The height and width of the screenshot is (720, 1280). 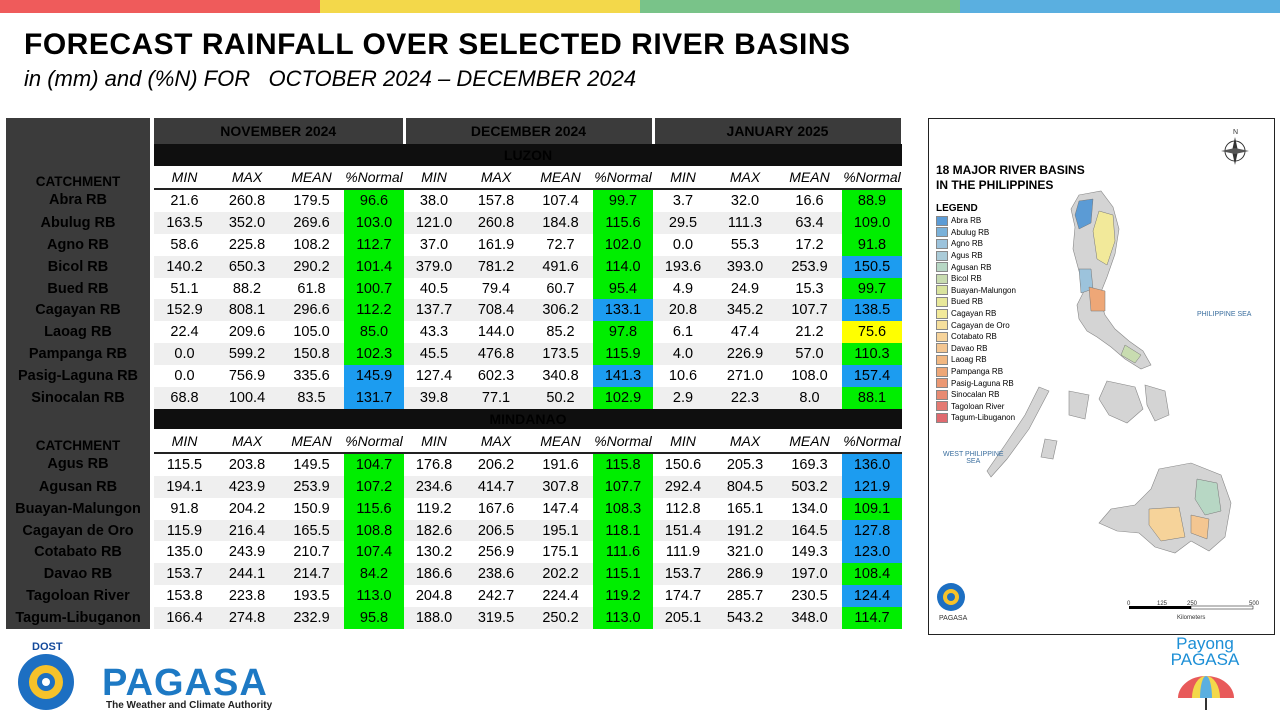 I want to click on rainfall-cell: 226.9, so click(x=745, y=354).